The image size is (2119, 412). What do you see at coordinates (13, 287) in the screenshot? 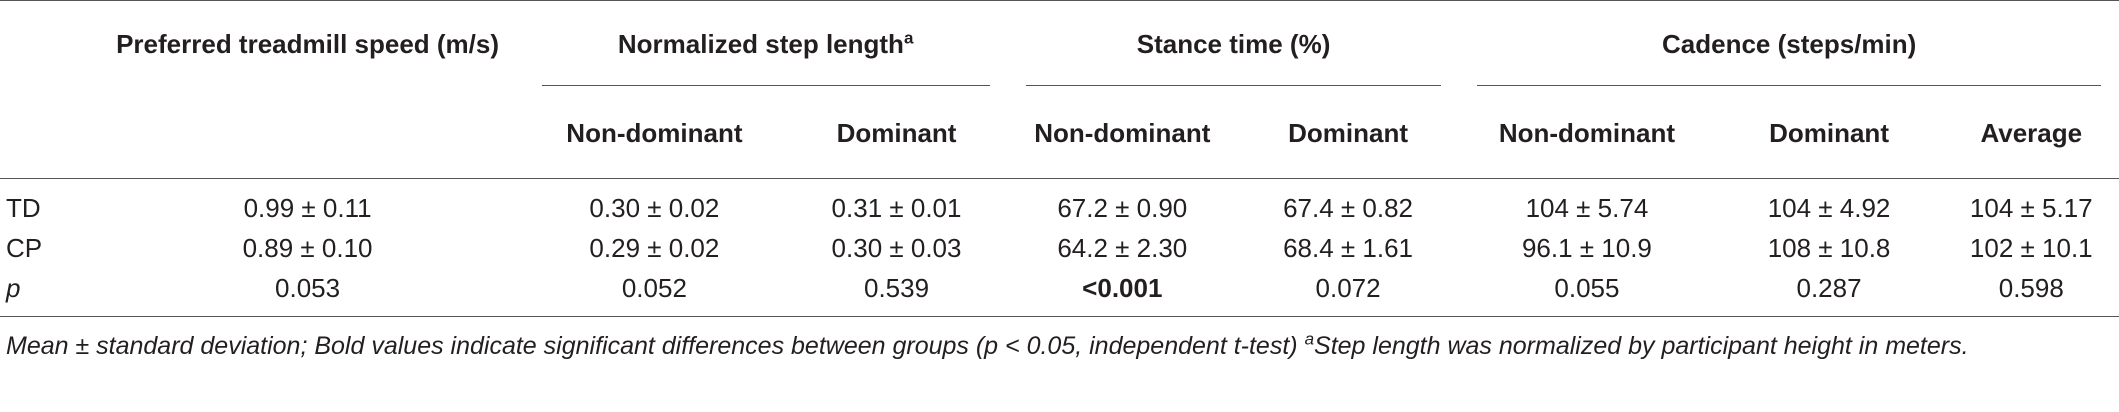
I see `row-label: p` at bounding box center [13, 287].